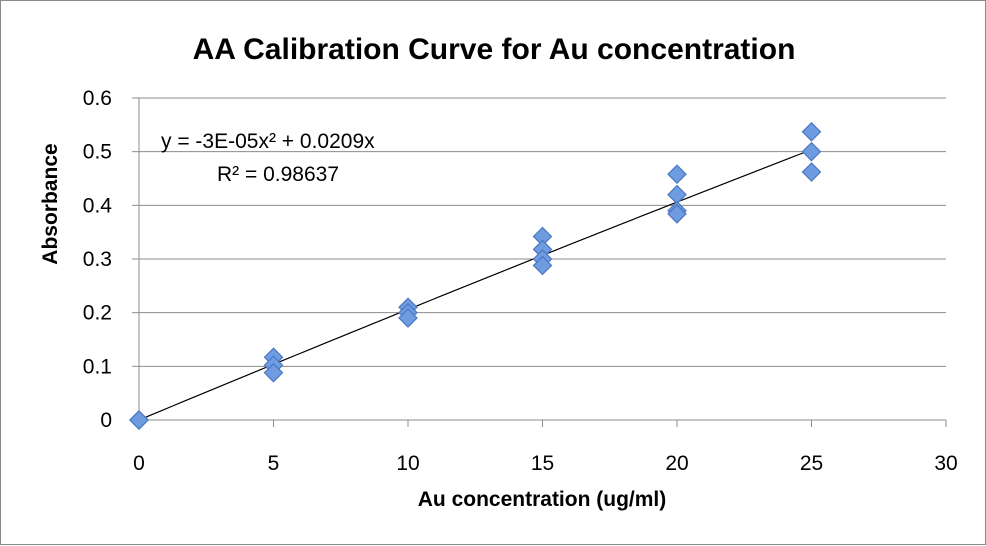 This screenshot has height=546, width=986. I want to click on y-tick-label: 0.5, so click(97, 152).